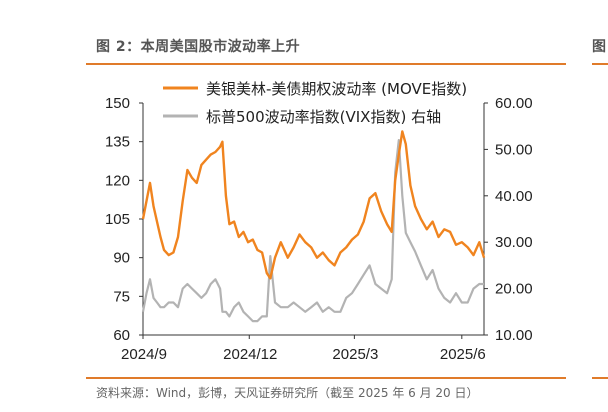  Describe the element at coordinates (599, 47) in the screenshot. I see `next-figure-title-fragment: 图` at that location.